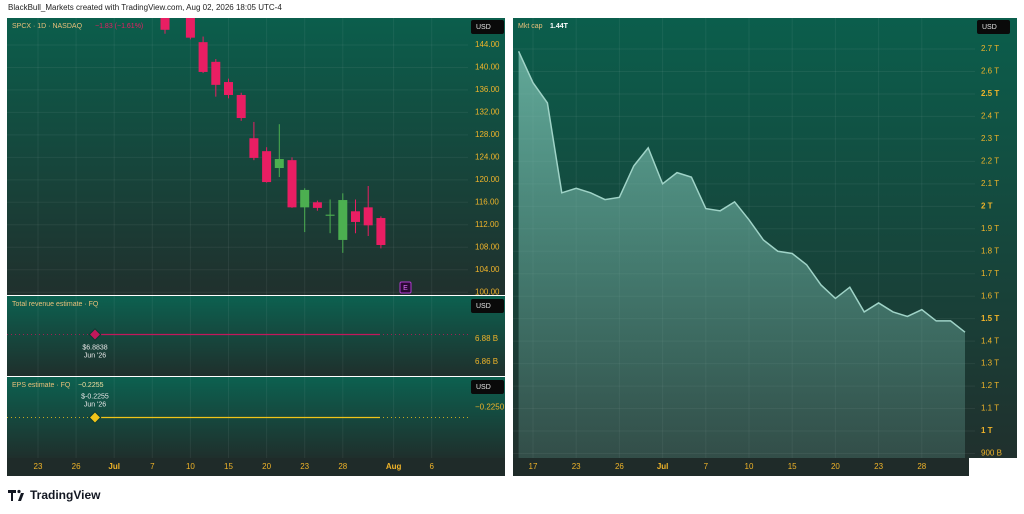  I want to click on y-tick-label: 112.00, so click(487, 224).